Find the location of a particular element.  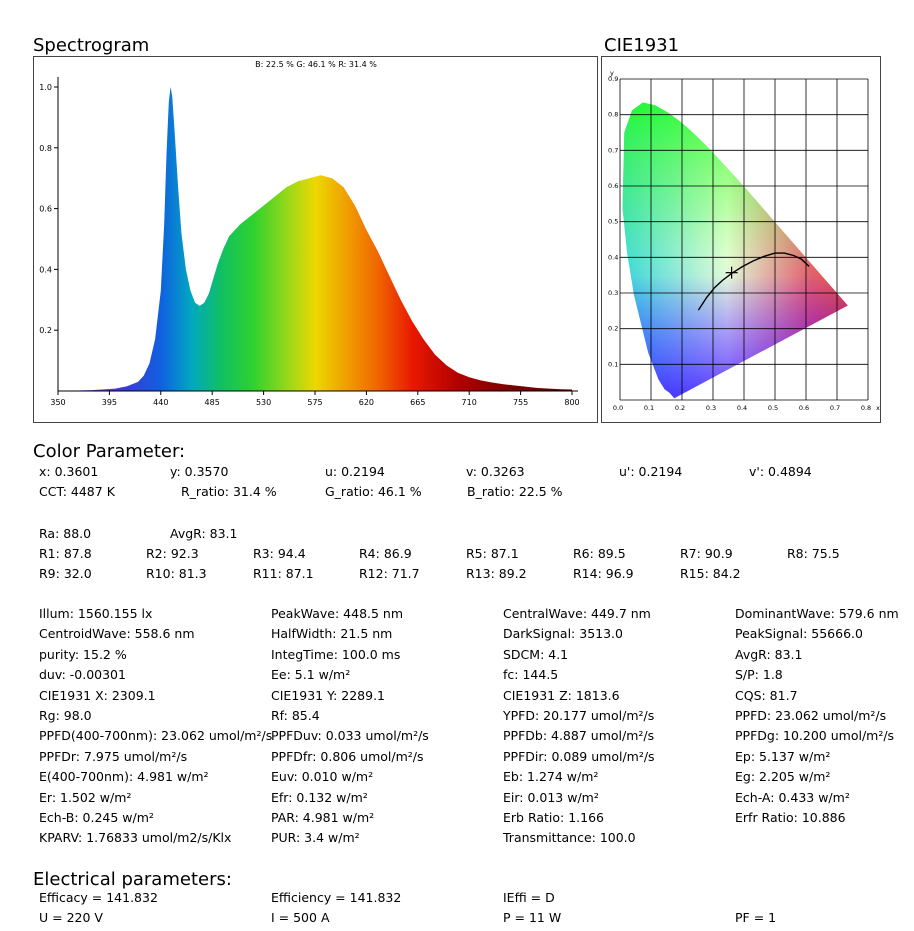

param-cell: Ech-B: 0.245 w/m² is located at coordinates (96, 817).